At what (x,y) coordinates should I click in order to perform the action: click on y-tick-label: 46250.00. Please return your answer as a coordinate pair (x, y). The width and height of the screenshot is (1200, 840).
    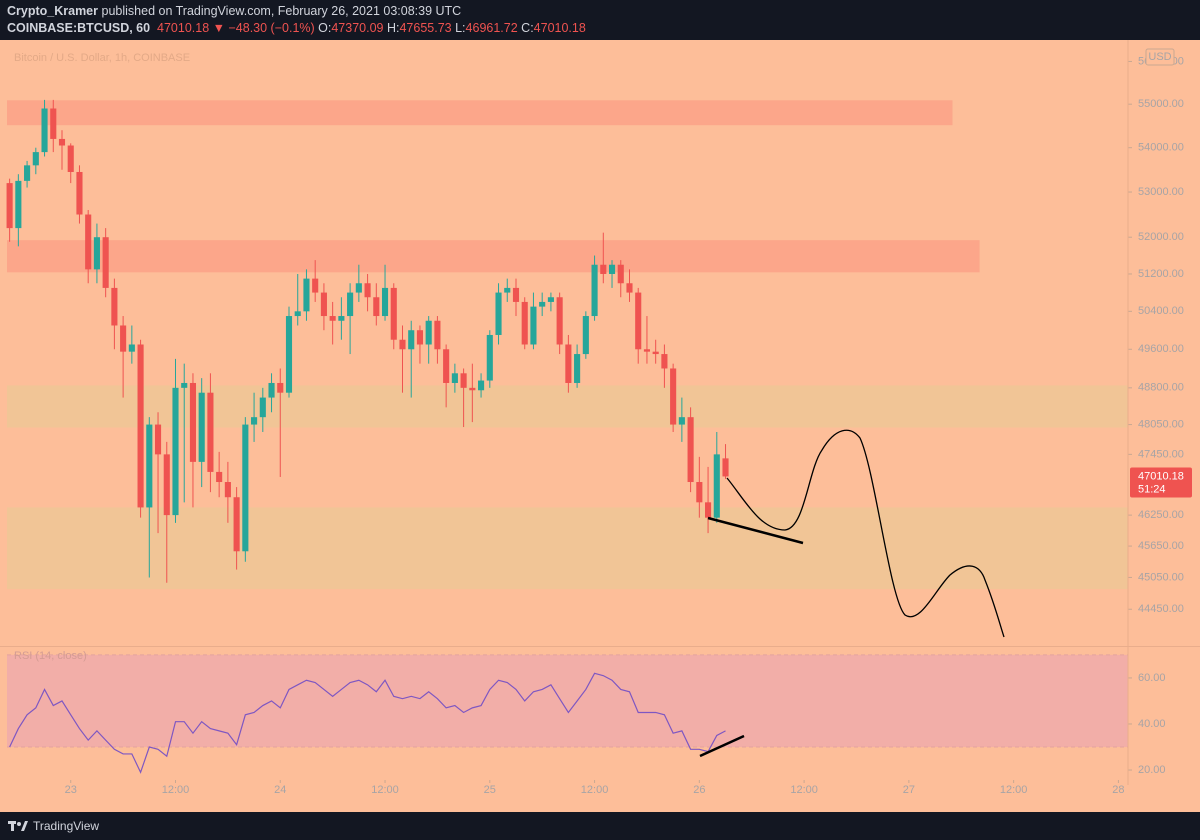
    Looking at the image, I should click on (1161, 515).